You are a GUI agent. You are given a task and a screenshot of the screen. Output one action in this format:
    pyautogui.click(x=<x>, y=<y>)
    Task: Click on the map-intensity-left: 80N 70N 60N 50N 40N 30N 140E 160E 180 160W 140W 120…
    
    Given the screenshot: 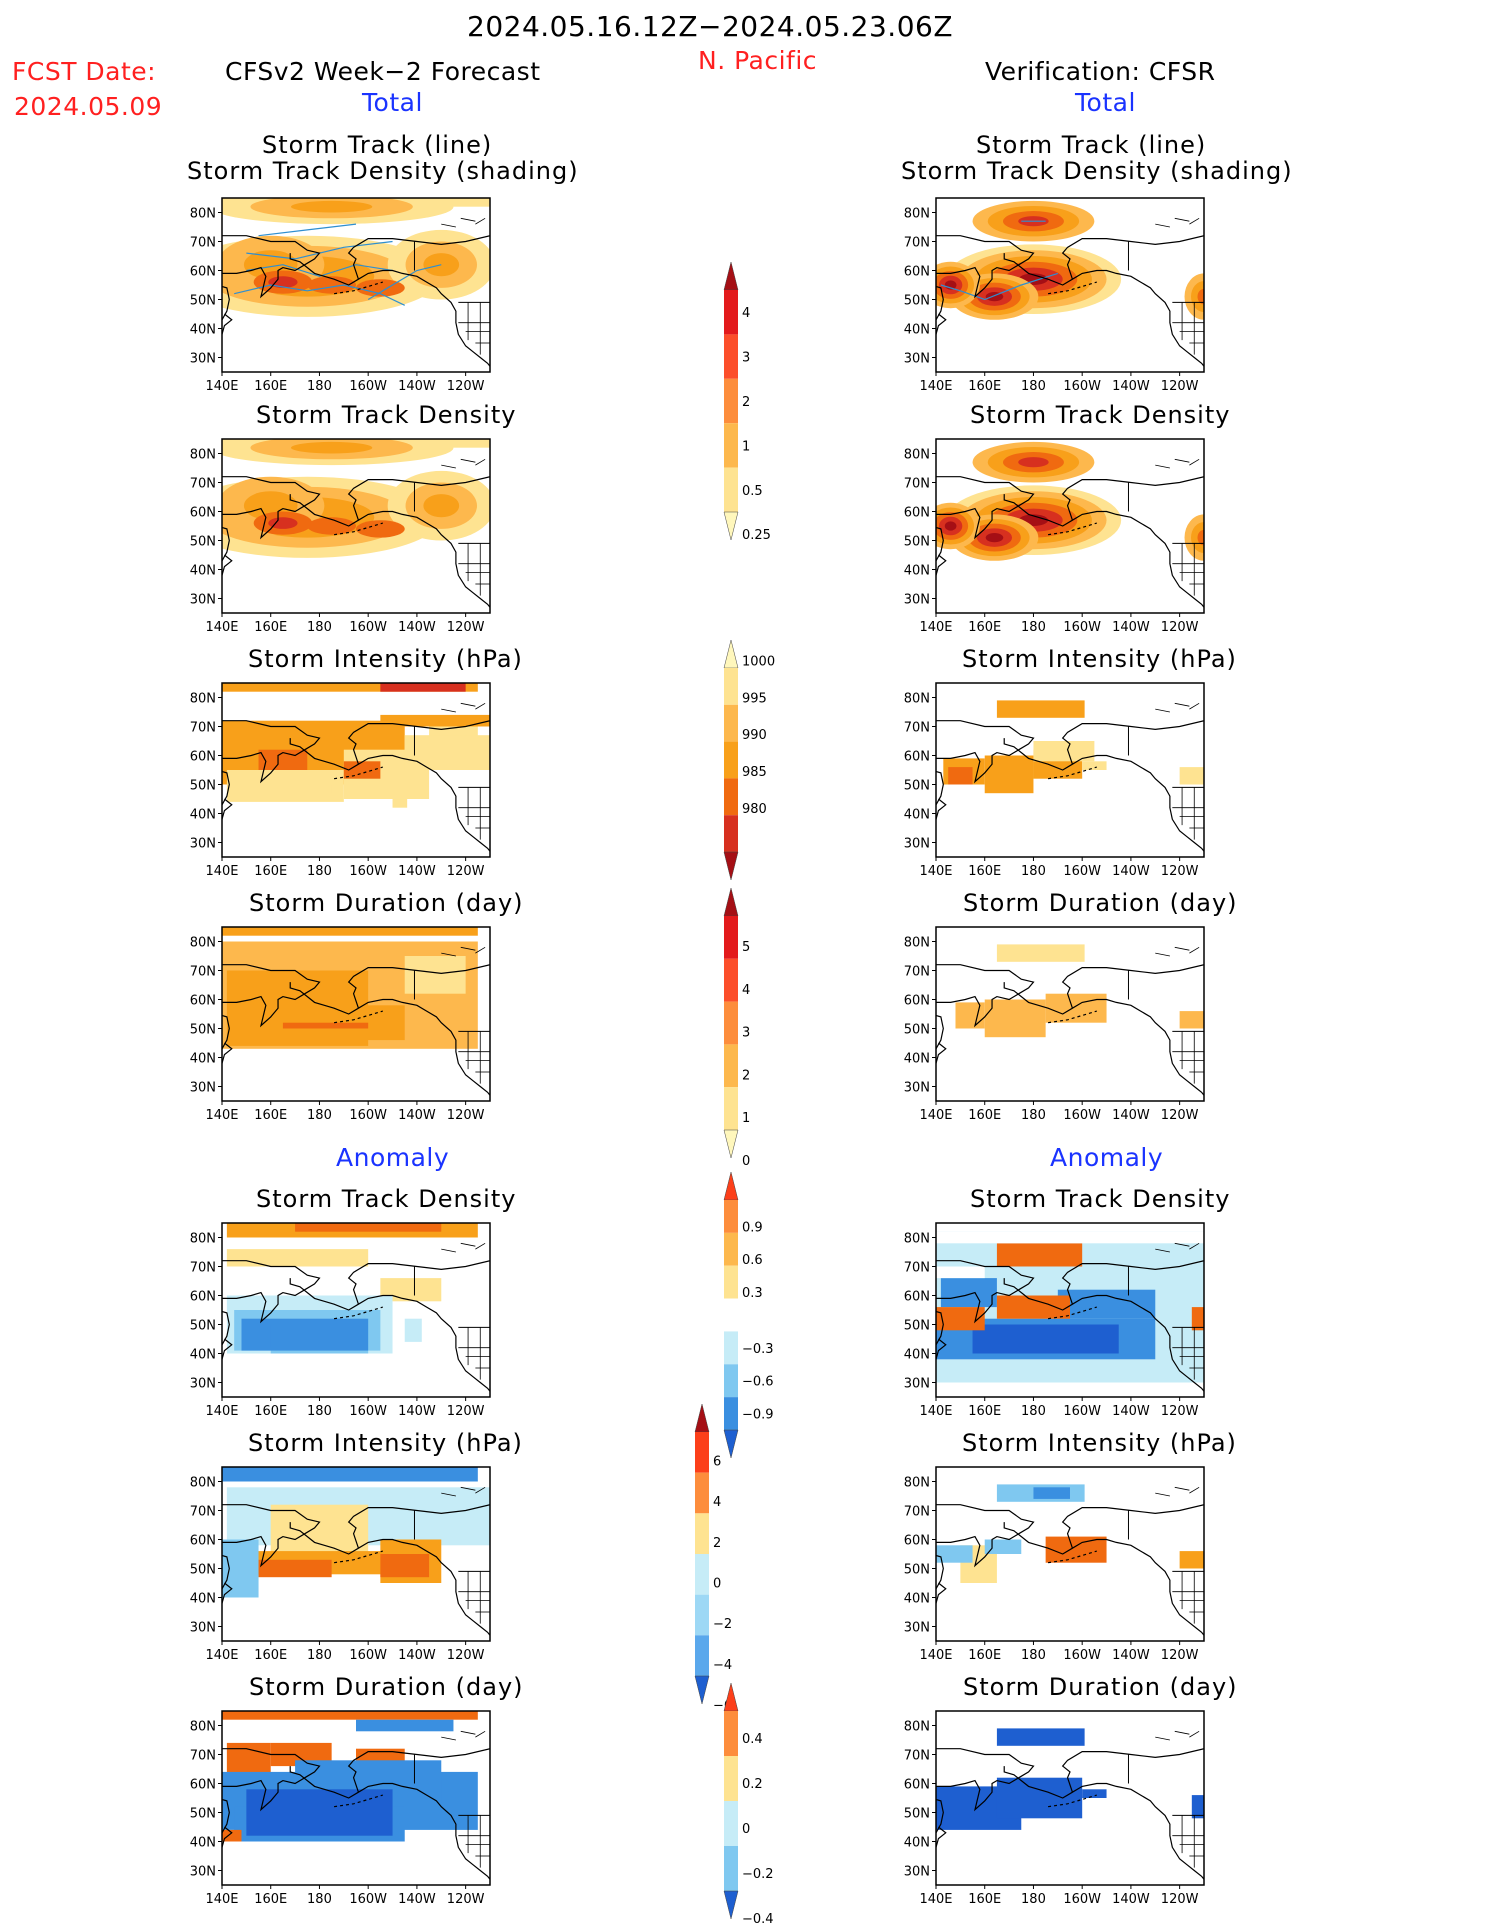 What is the action you would take?
    pyautogui.click(x=340, y=780)
    